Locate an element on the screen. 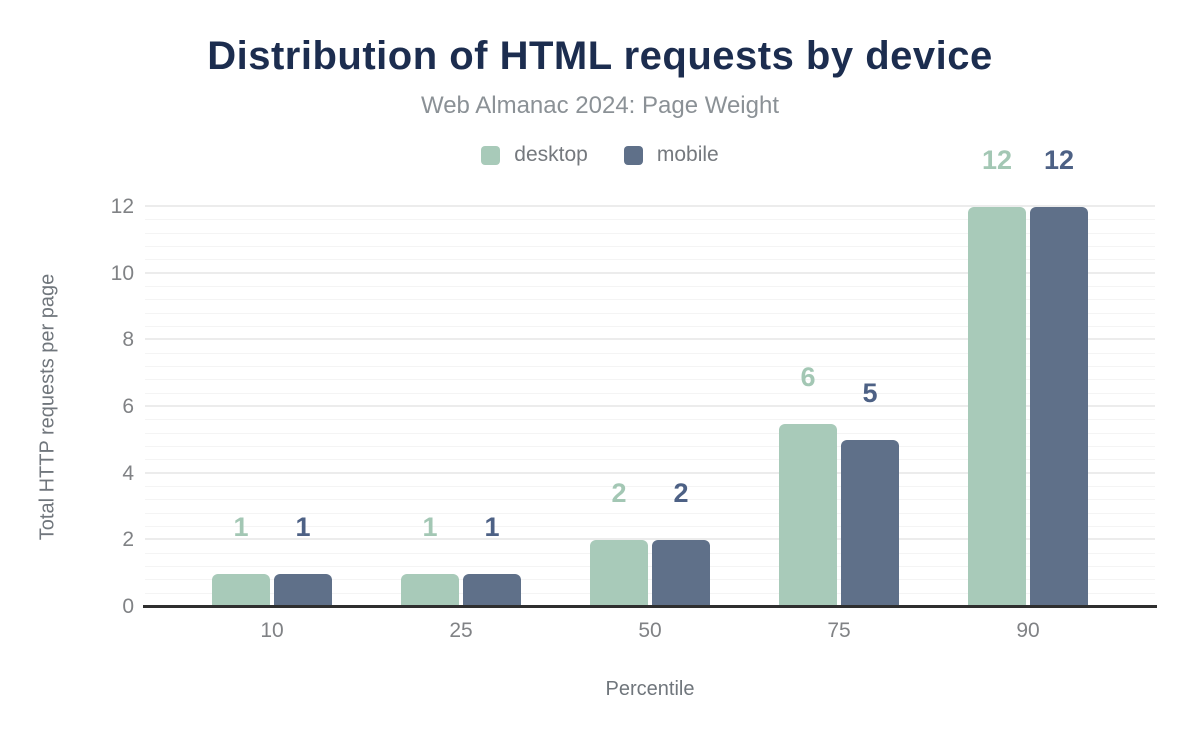  legend-item-desktop: desktop is located at coordinates (534, 155).